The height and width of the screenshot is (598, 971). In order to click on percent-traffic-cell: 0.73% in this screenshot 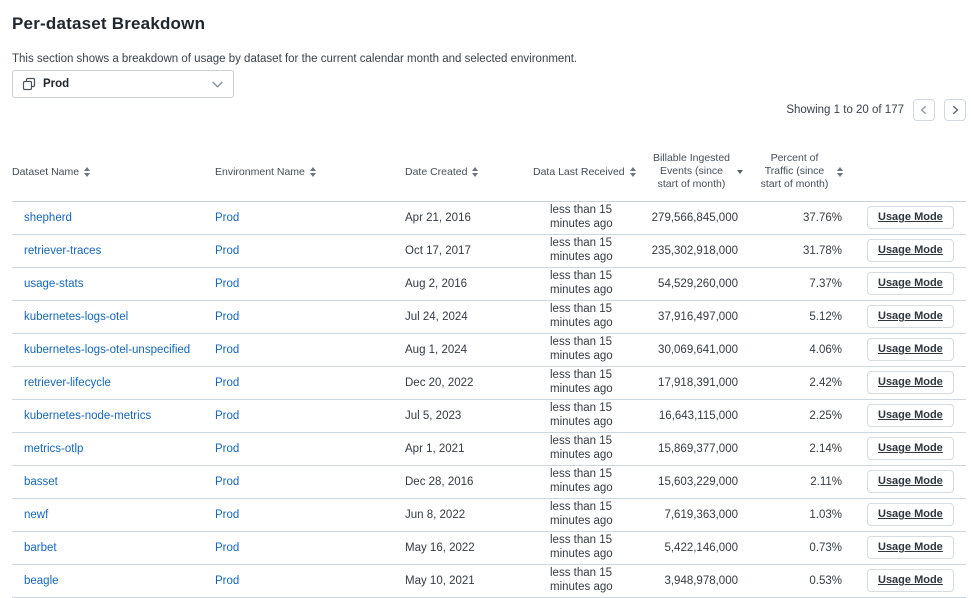, I will do `click(825, 547)`.